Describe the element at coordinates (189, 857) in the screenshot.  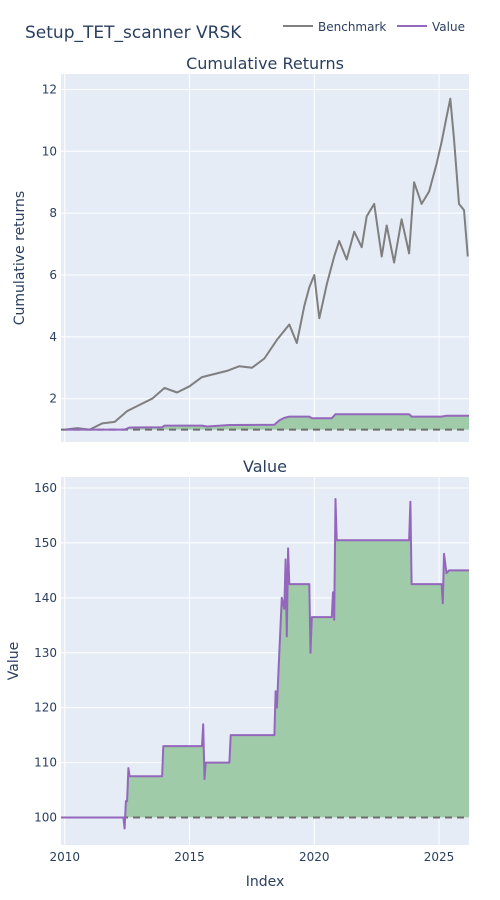
I see `x-tick-label: 2015` at that location.